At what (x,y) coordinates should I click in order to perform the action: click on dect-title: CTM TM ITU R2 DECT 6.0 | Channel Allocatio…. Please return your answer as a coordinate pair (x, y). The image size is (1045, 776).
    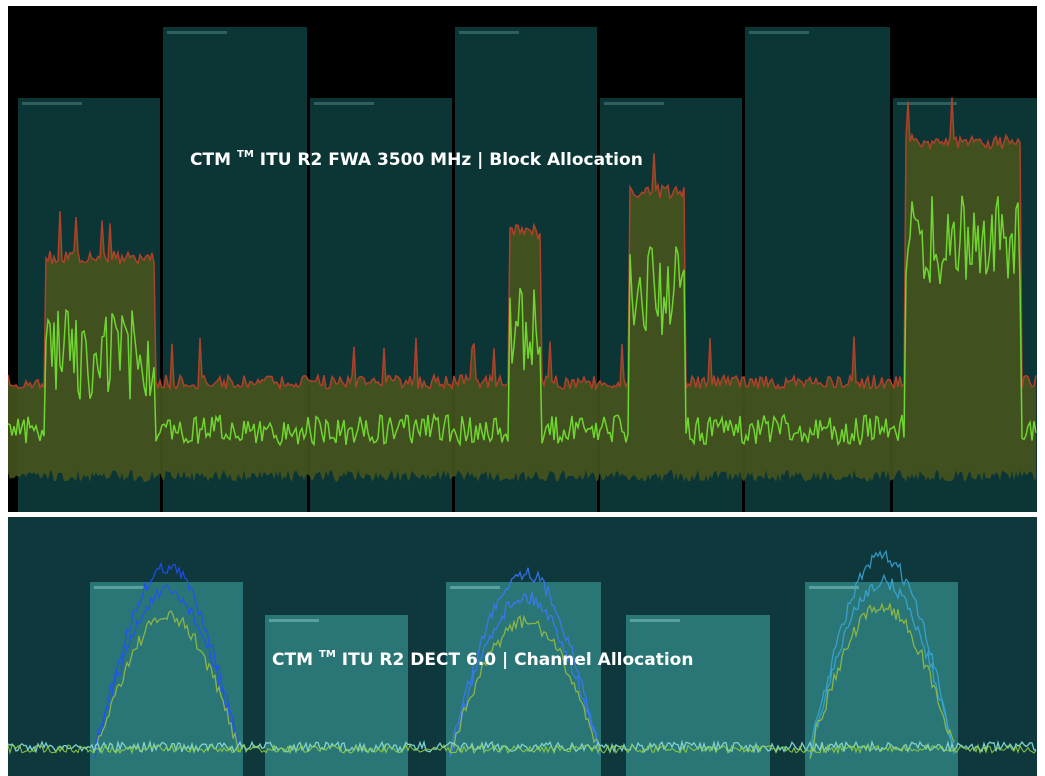
    Looking at the image, I should click on (482, 659).